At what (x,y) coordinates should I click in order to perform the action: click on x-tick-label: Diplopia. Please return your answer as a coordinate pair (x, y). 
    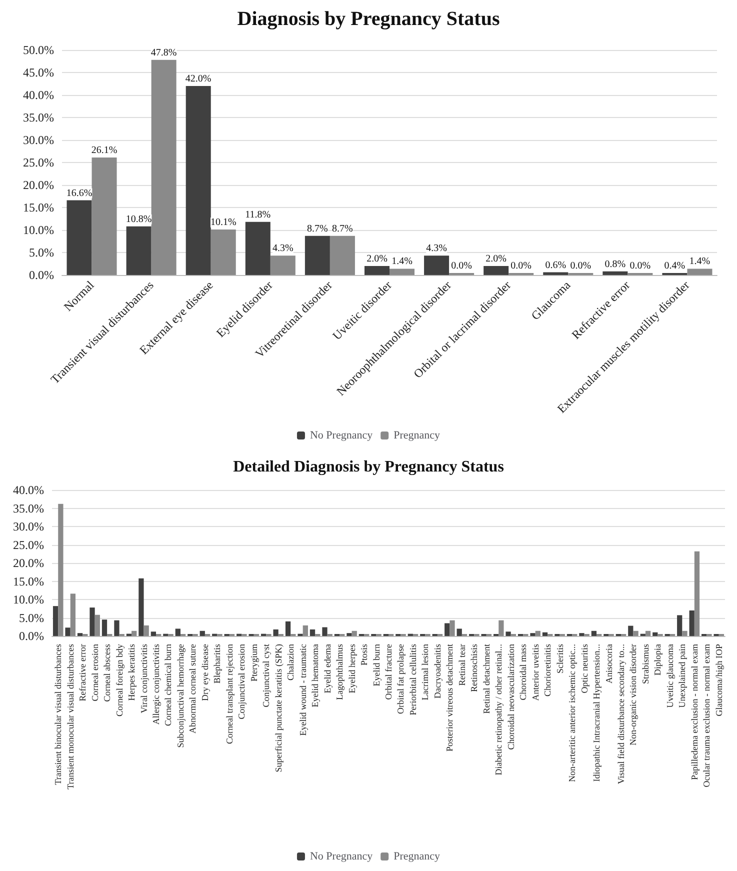
    Looking at the image, I should click on (657, 660).